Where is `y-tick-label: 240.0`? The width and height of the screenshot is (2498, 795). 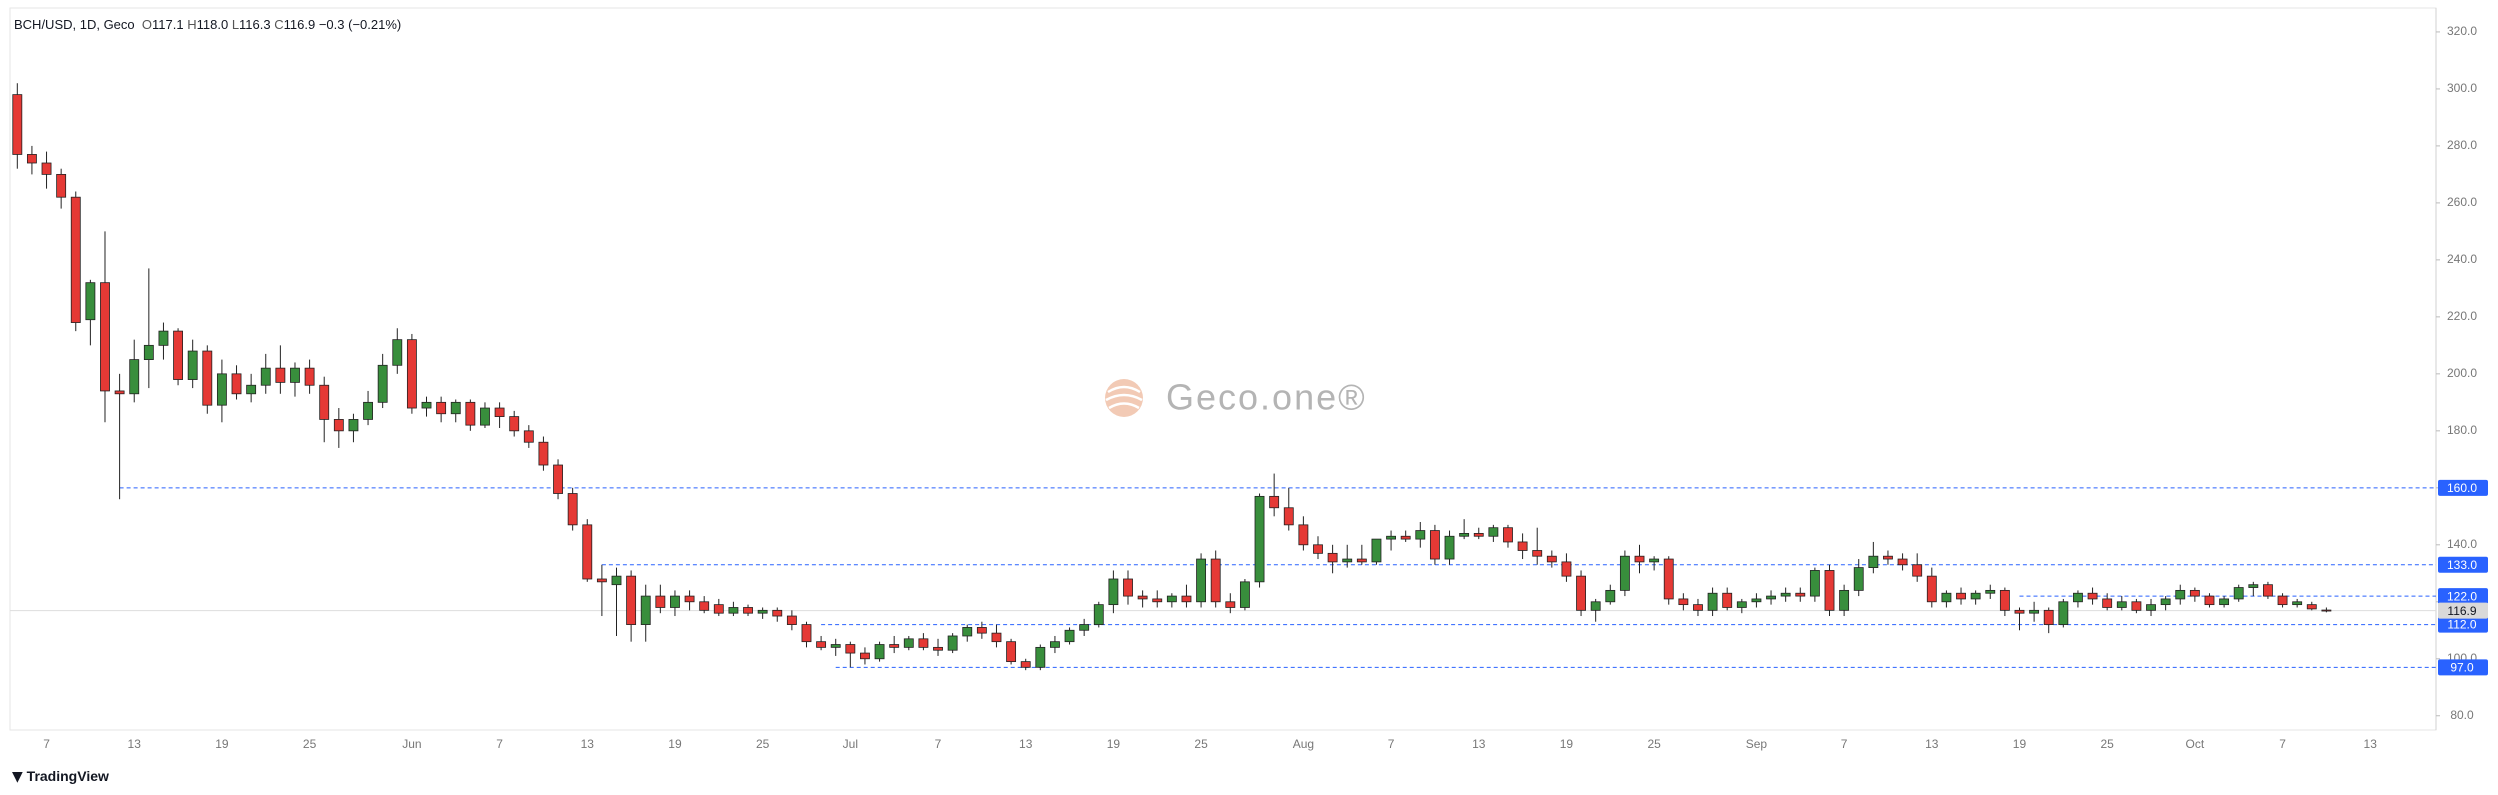
y-tick-label: 240.0 is located at coordinates (2462, 259).